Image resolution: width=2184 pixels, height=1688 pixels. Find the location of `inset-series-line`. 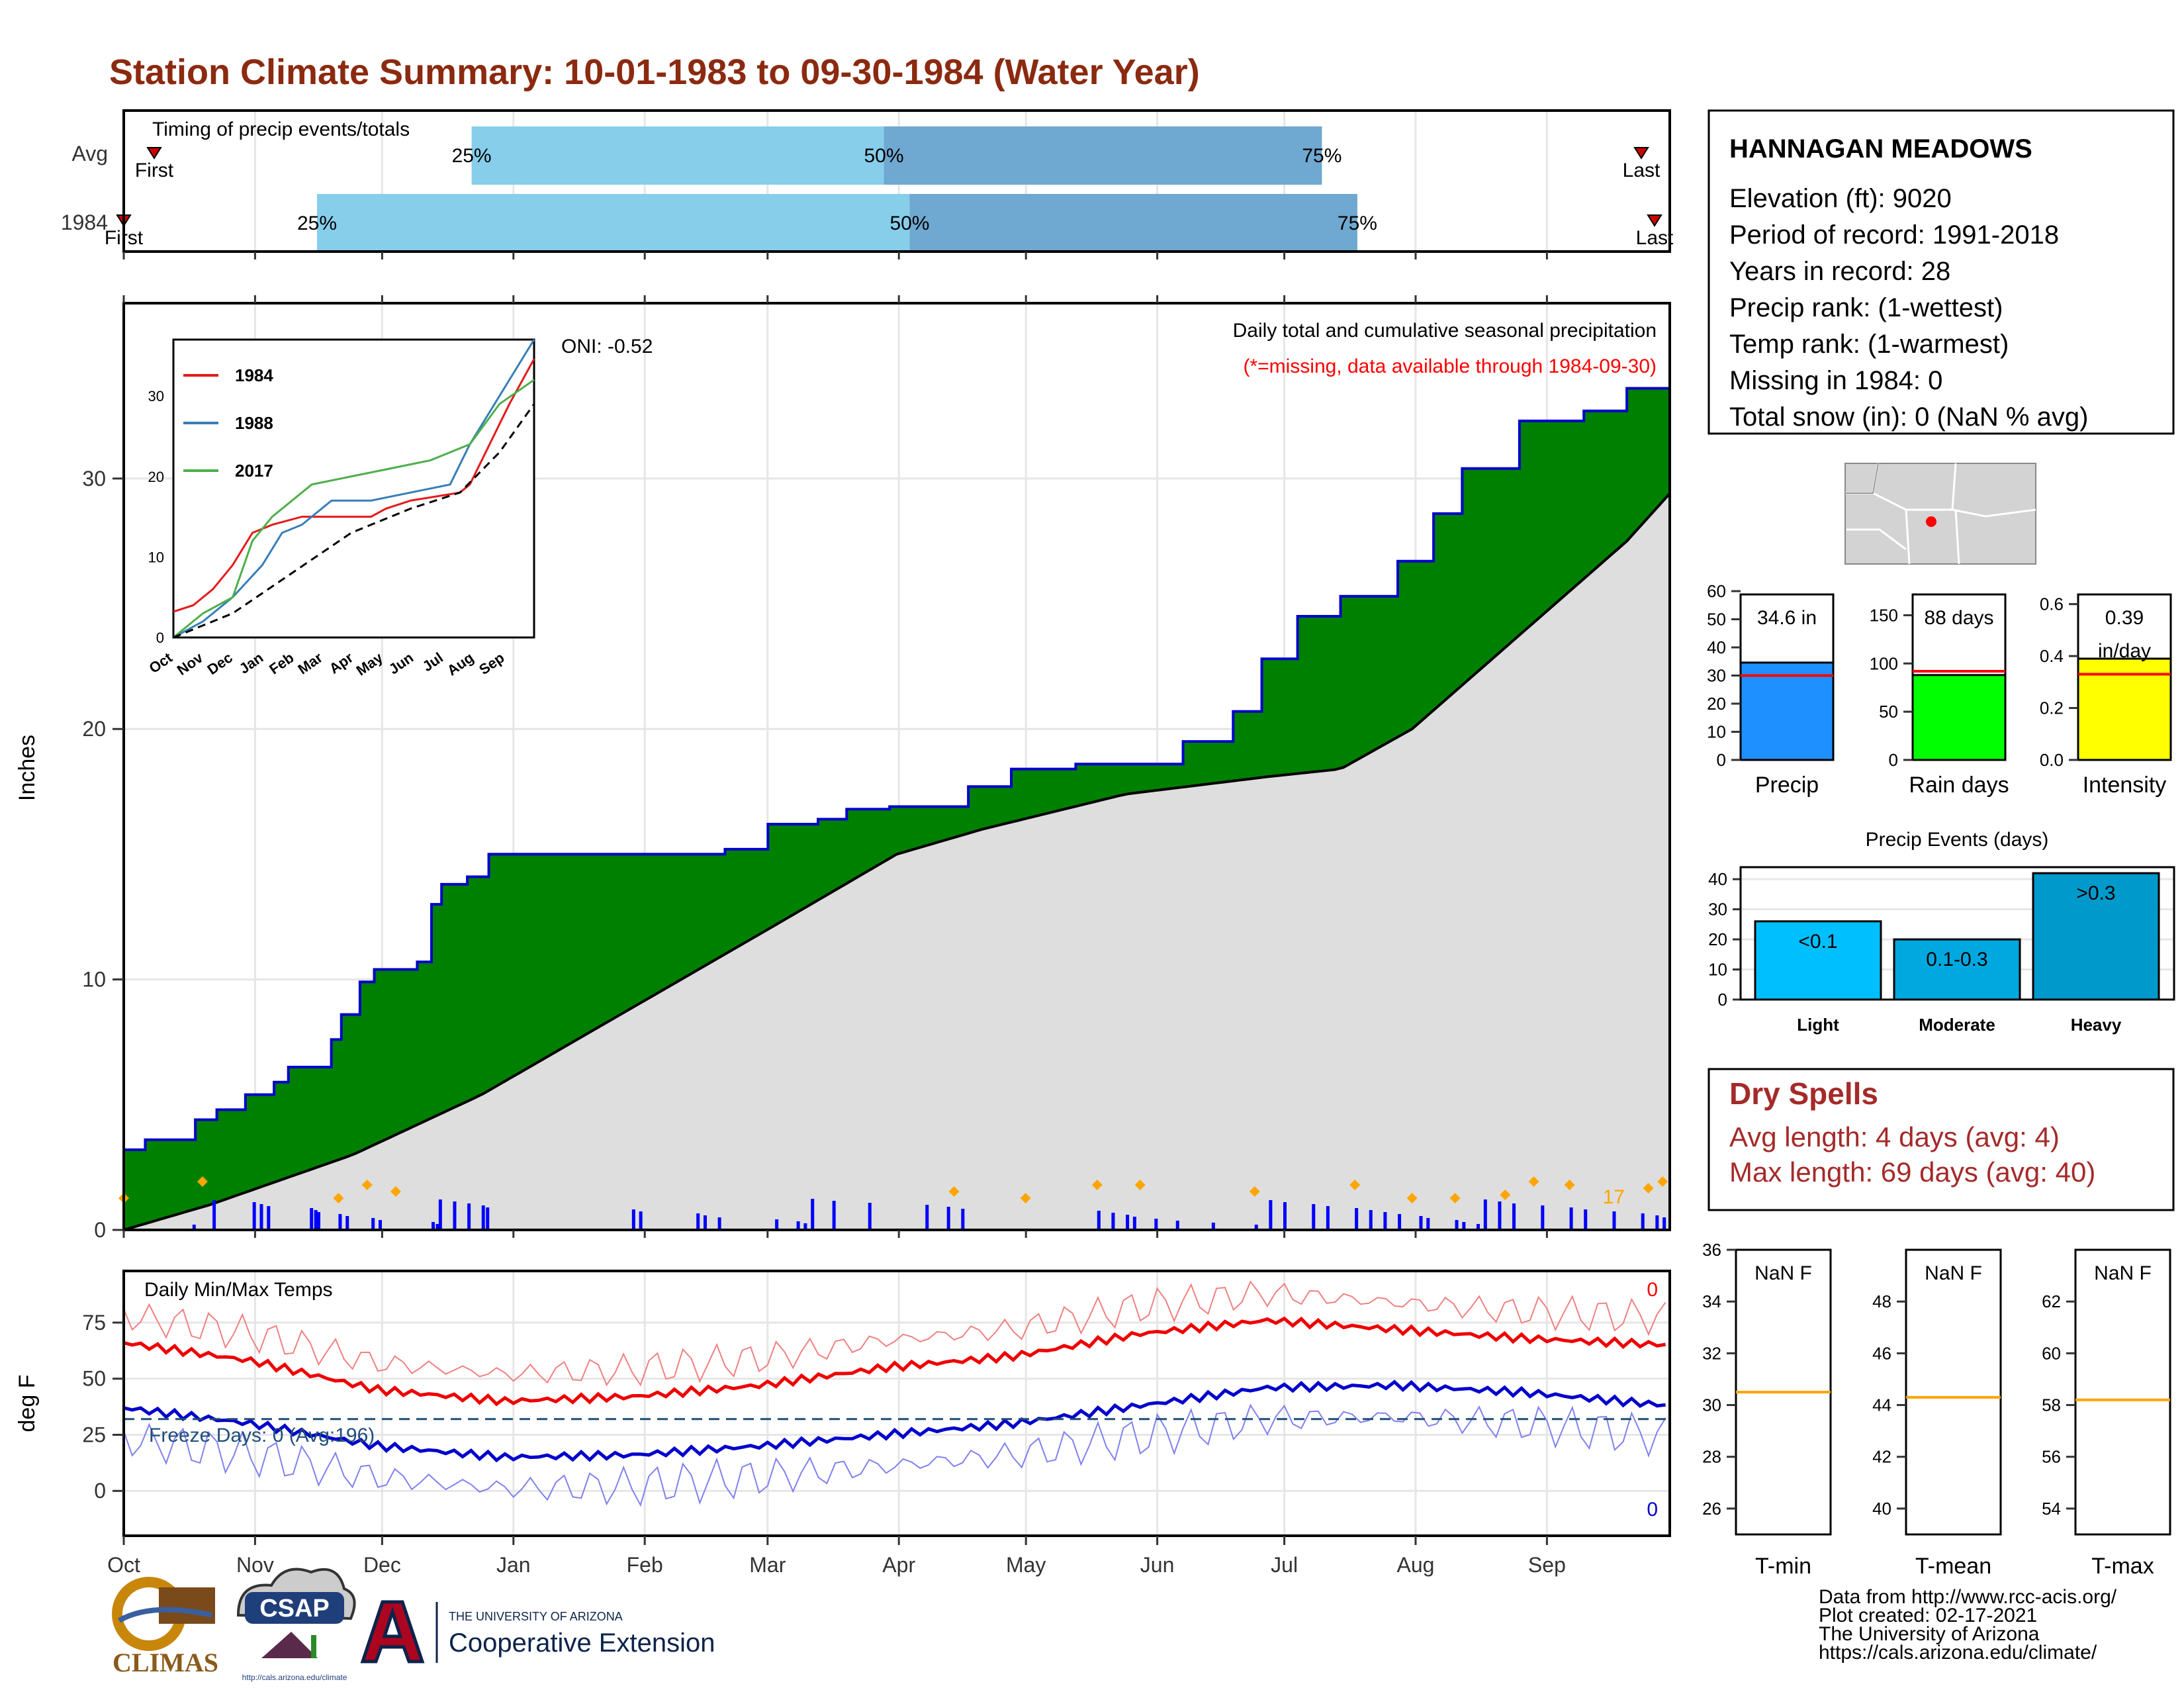

inset-series-line is located at coordinates (354, 485).